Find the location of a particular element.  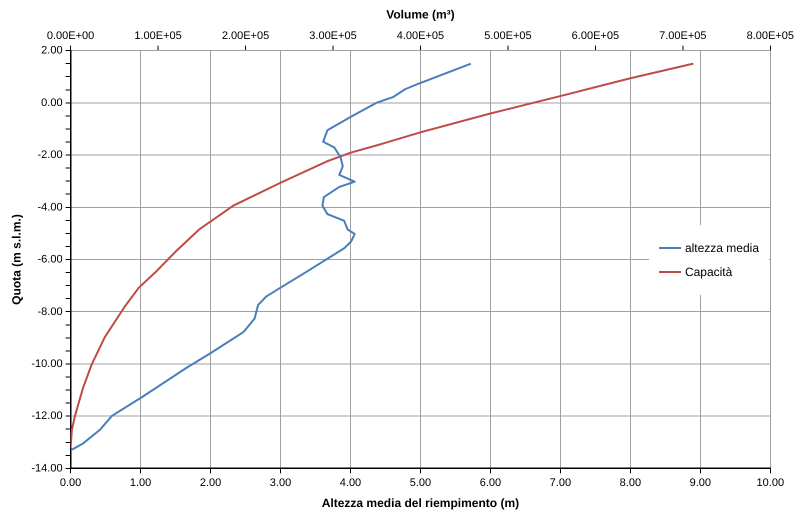

y-tick-label: -14.00 is located at coordinates (47, 468).